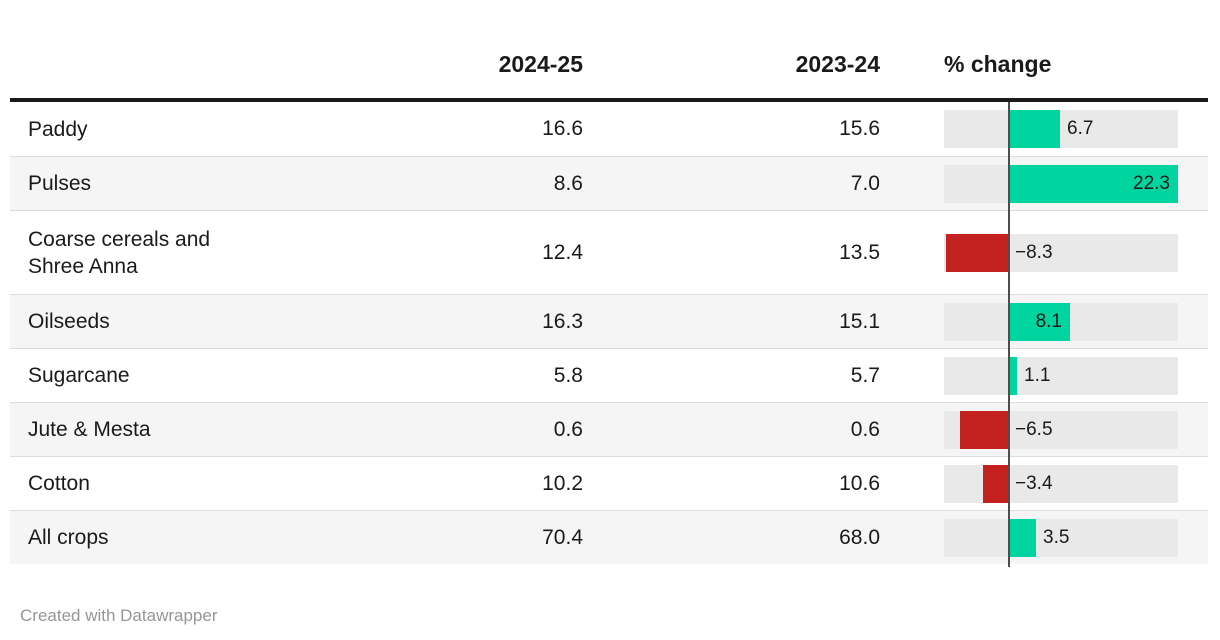 This screenshot has height=640, width=1220. I want to click on bar-value-label: 3.5, so click(1056, 537).